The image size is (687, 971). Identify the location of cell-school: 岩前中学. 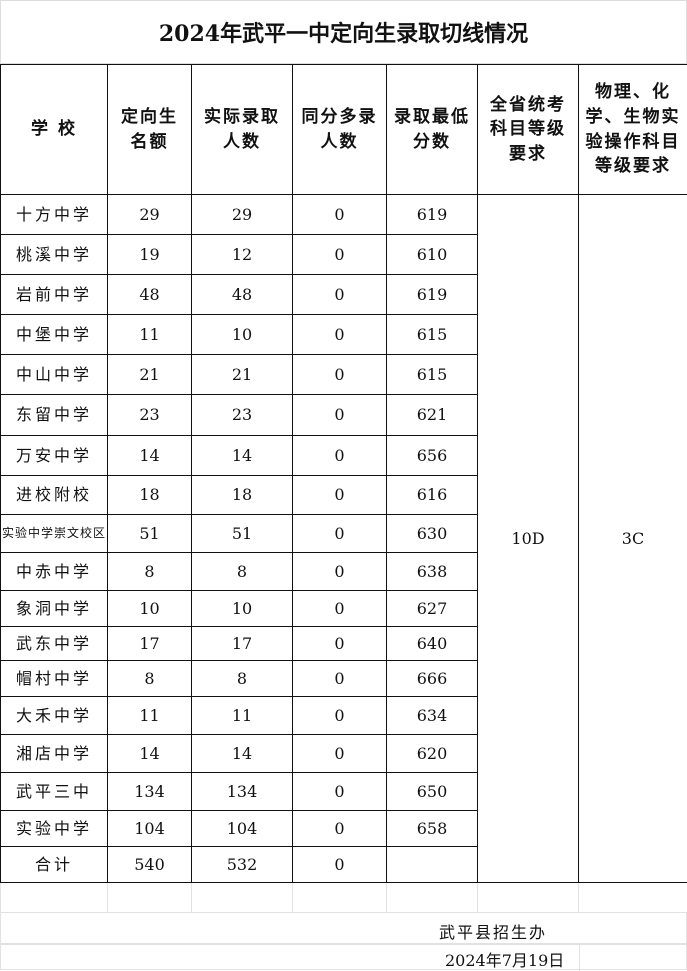
(54, 295).